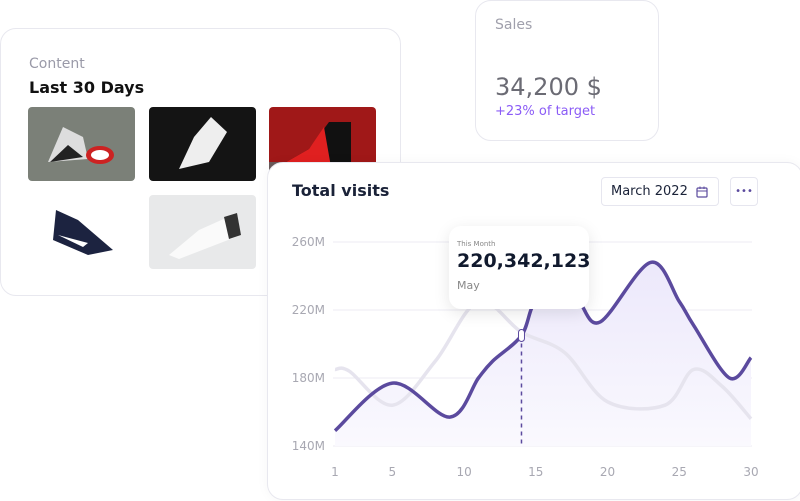  What do you see at coordinates (308, 446) in the screenshot?
I see `y-tick-label: 140M` at bounding box center [308, 446].